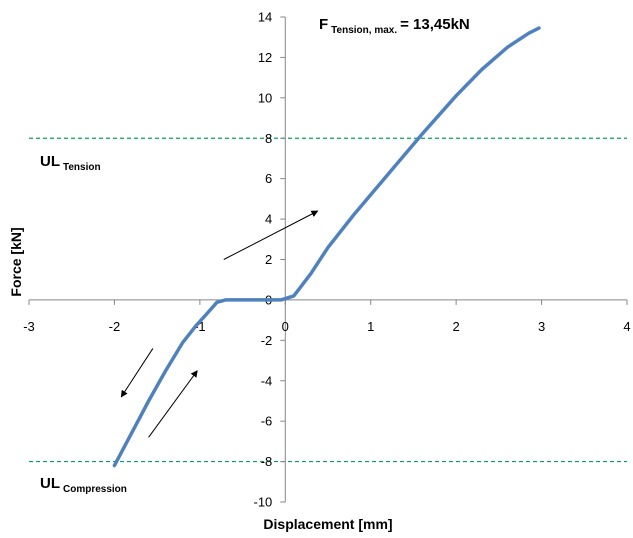  Describe the element at coordinates (364, 30) in the screenshot. I see `max-force-subscript: Tension, max.` at that location.